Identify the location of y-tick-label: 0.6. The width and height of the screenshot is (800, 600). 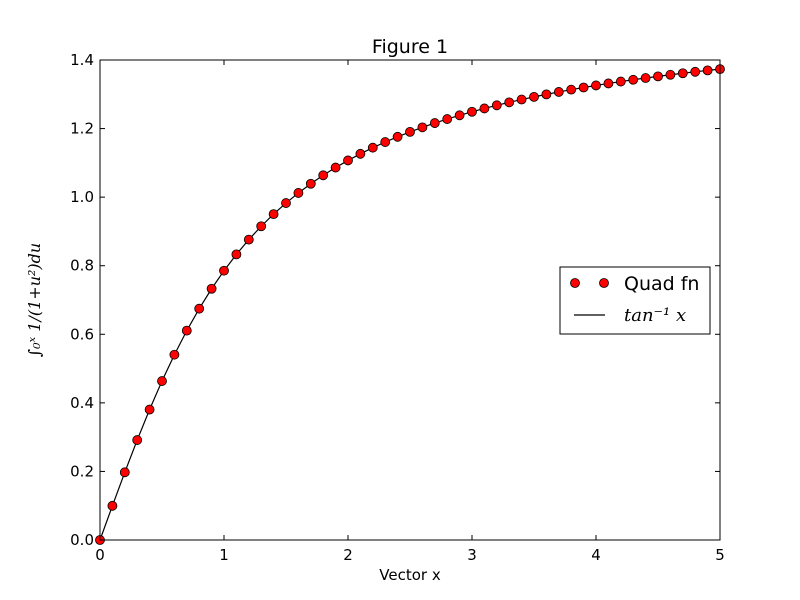
(82, 334).